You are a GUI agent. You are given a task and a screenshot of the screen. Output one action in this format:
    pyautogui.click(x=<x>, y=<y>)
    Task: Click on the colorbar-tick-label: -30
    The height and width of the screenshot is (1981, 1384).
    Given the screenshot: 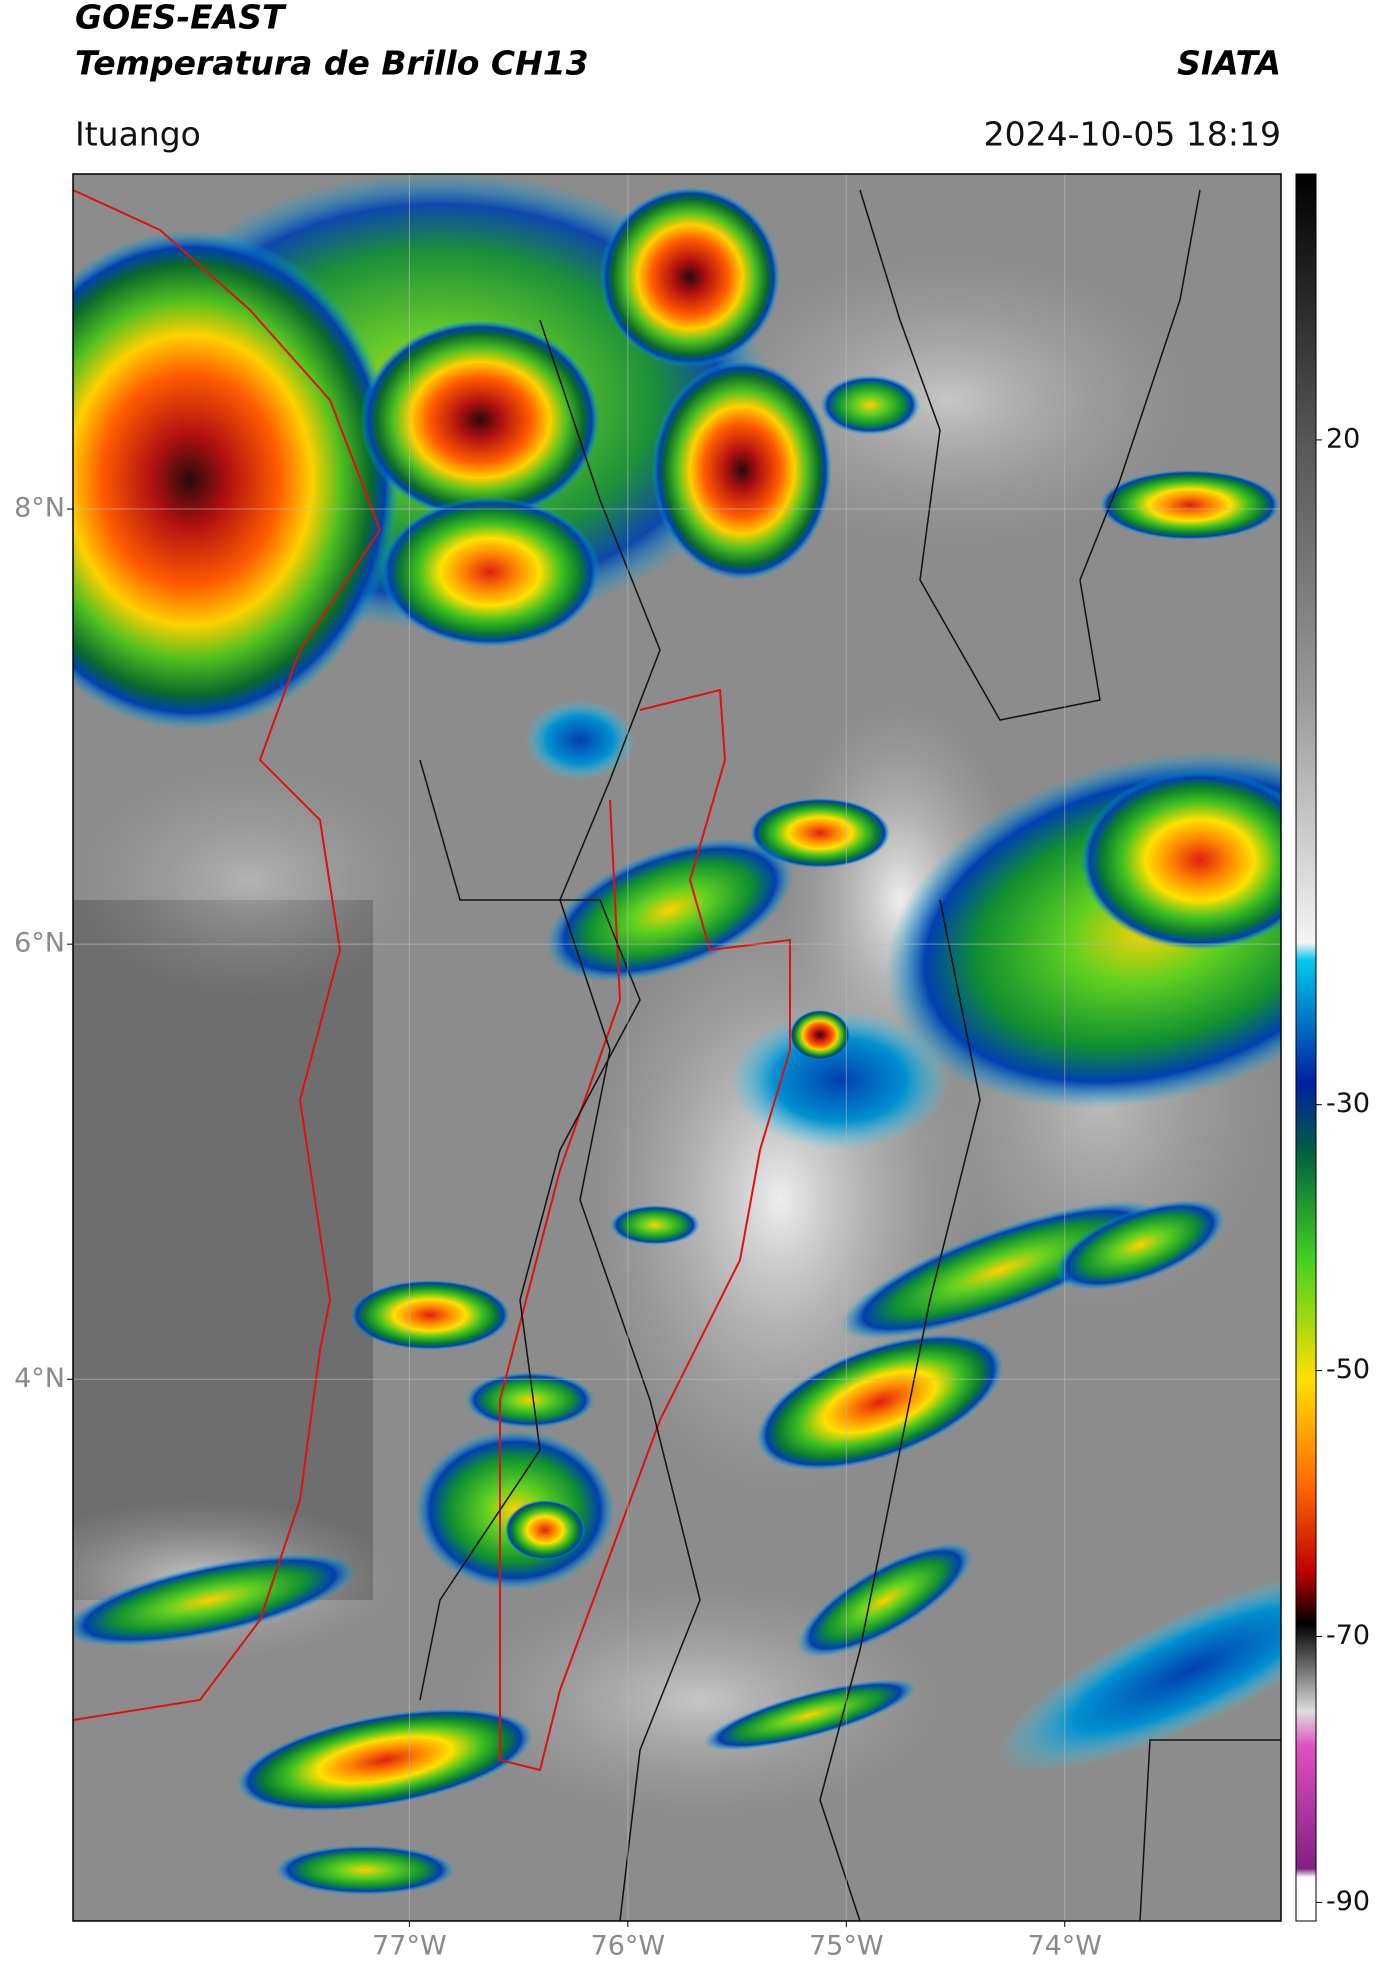 What is the action you would take?
    pyautogui.click(x=1348, y=1103)
    